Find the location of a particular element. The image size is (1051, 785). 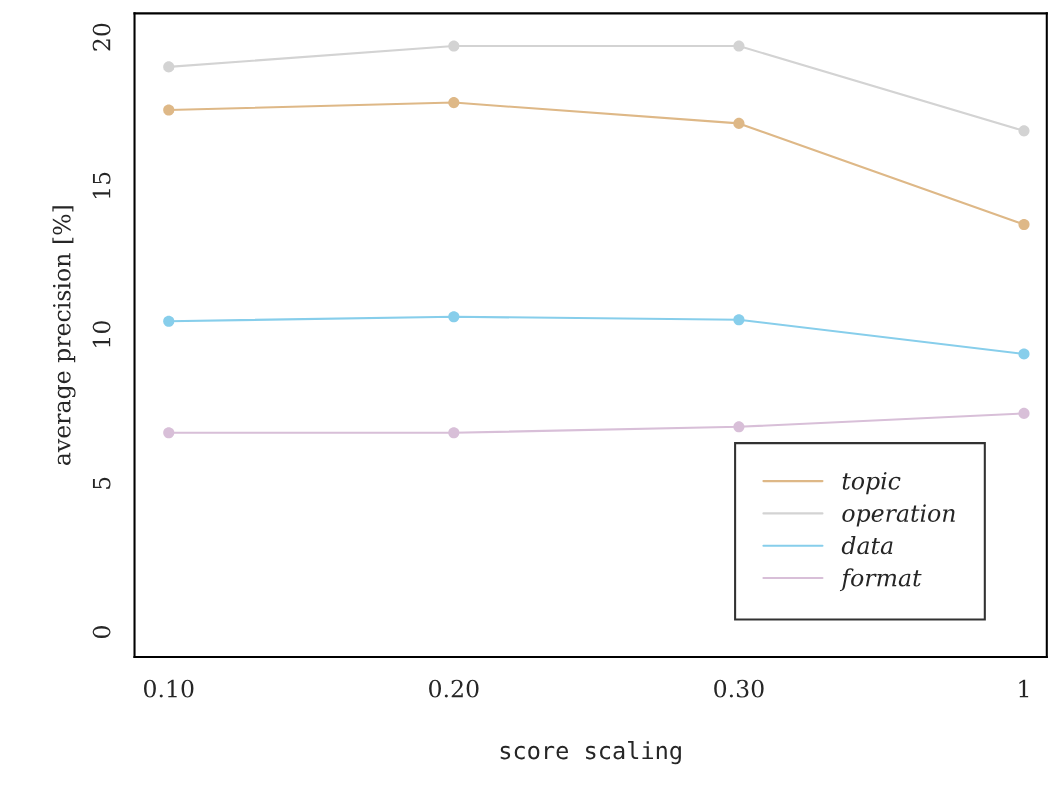

y-tick-label: 20 is located at coordinates (101, 37).